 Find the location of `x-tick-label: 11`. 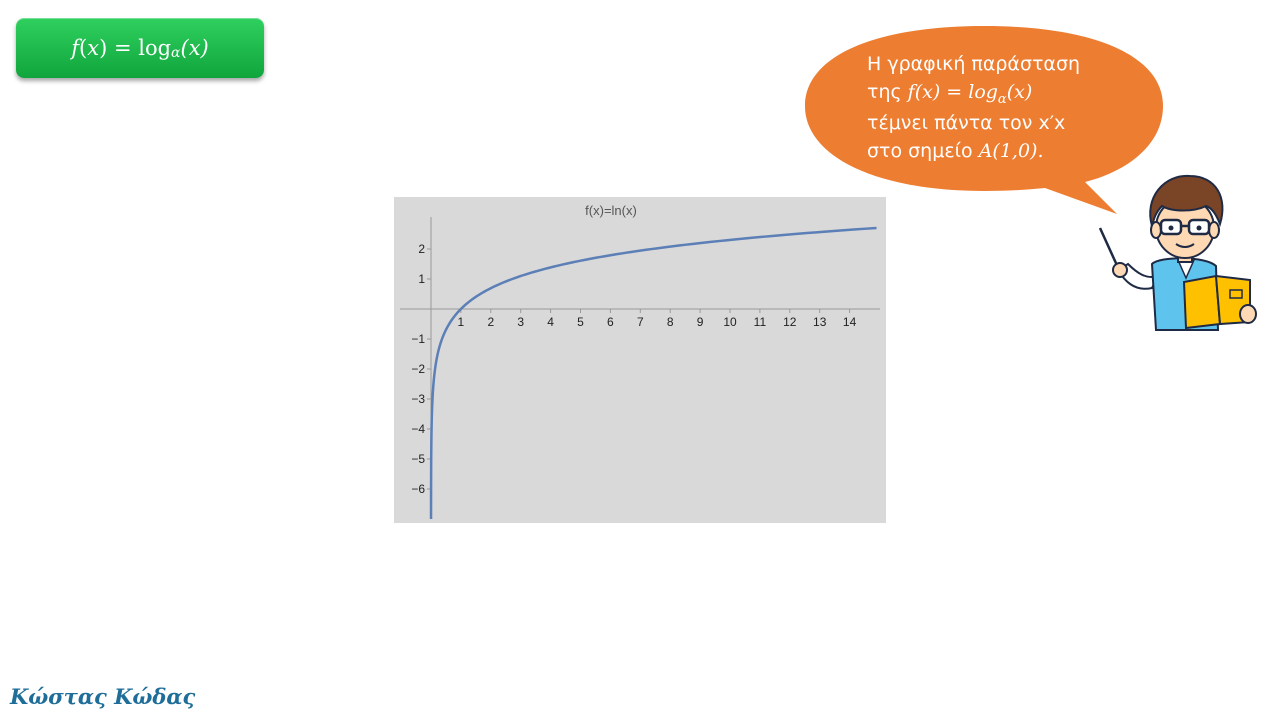

x-tick-label: 11 is located at coordinates (760, 322).